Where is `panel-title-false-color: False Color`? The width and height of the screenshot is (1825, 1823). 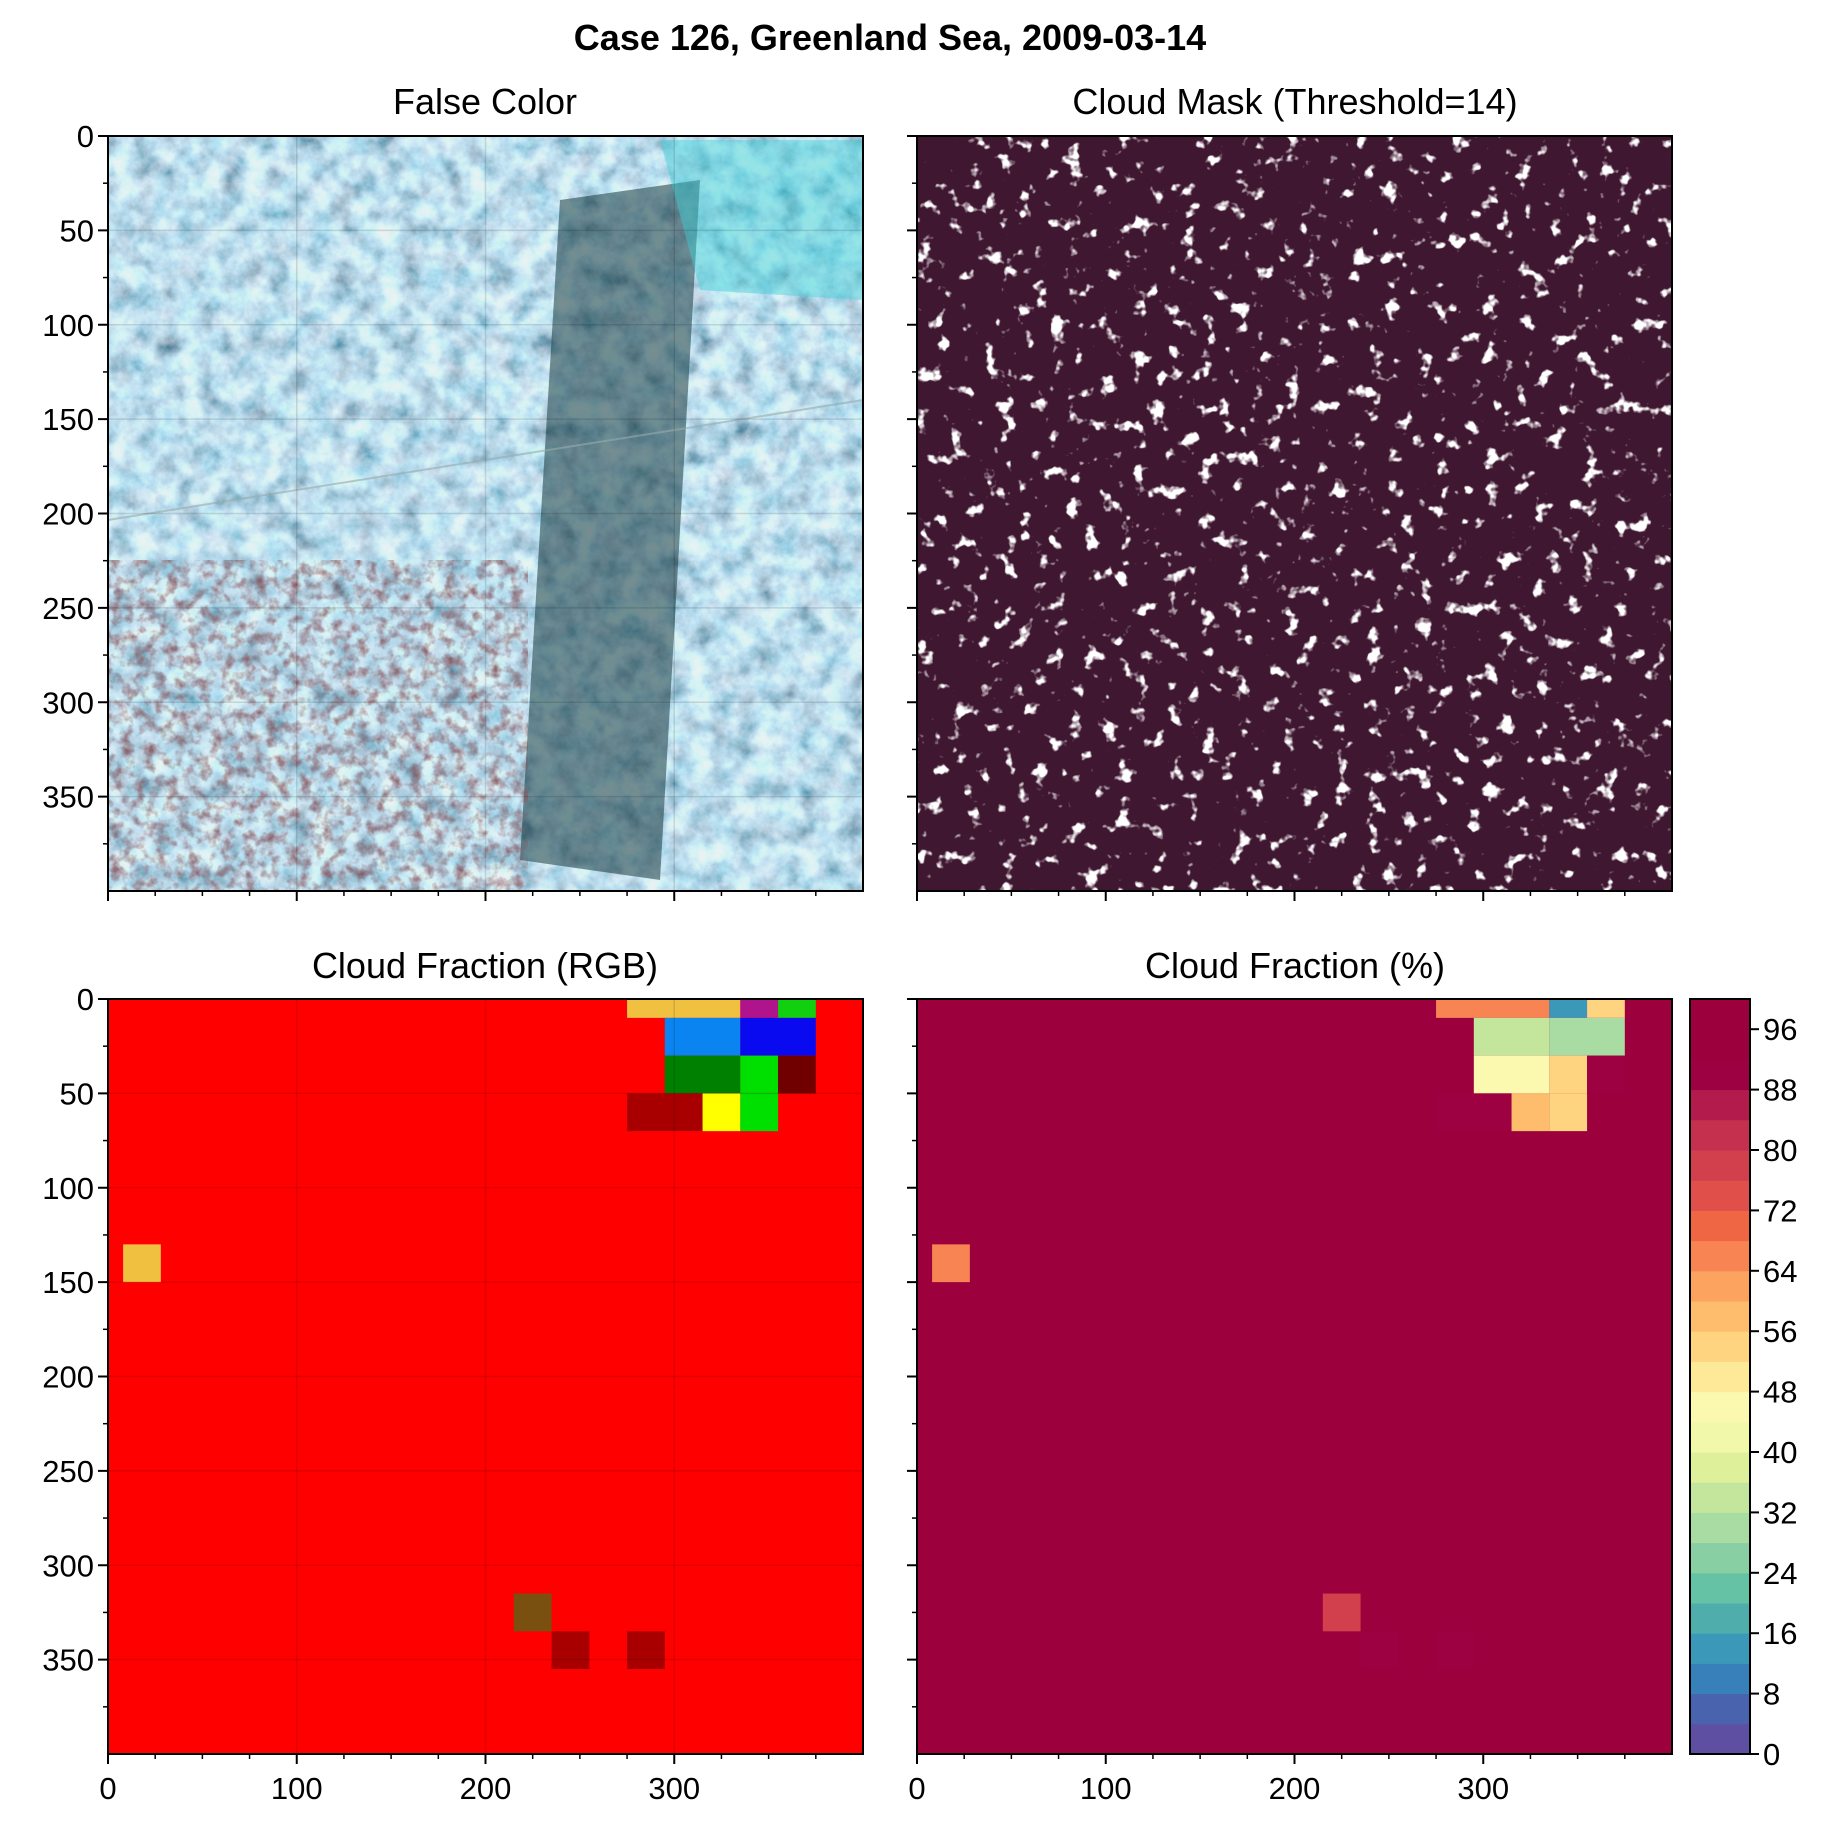 panel-title-false-color: False Color is located at coordinates (485, 101).